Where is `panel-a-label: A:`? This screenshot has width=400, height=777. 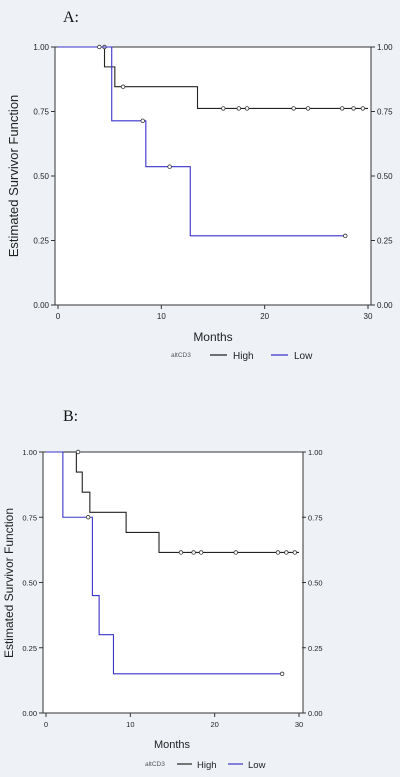 panel-a-label: A: is located at coordinates (71, 17).